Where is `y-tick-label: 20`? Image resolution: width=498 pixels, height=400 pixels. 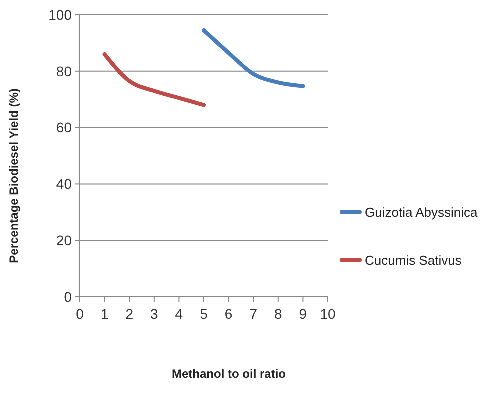
y-tick-label: 20 is located at coordinates (64, 240).